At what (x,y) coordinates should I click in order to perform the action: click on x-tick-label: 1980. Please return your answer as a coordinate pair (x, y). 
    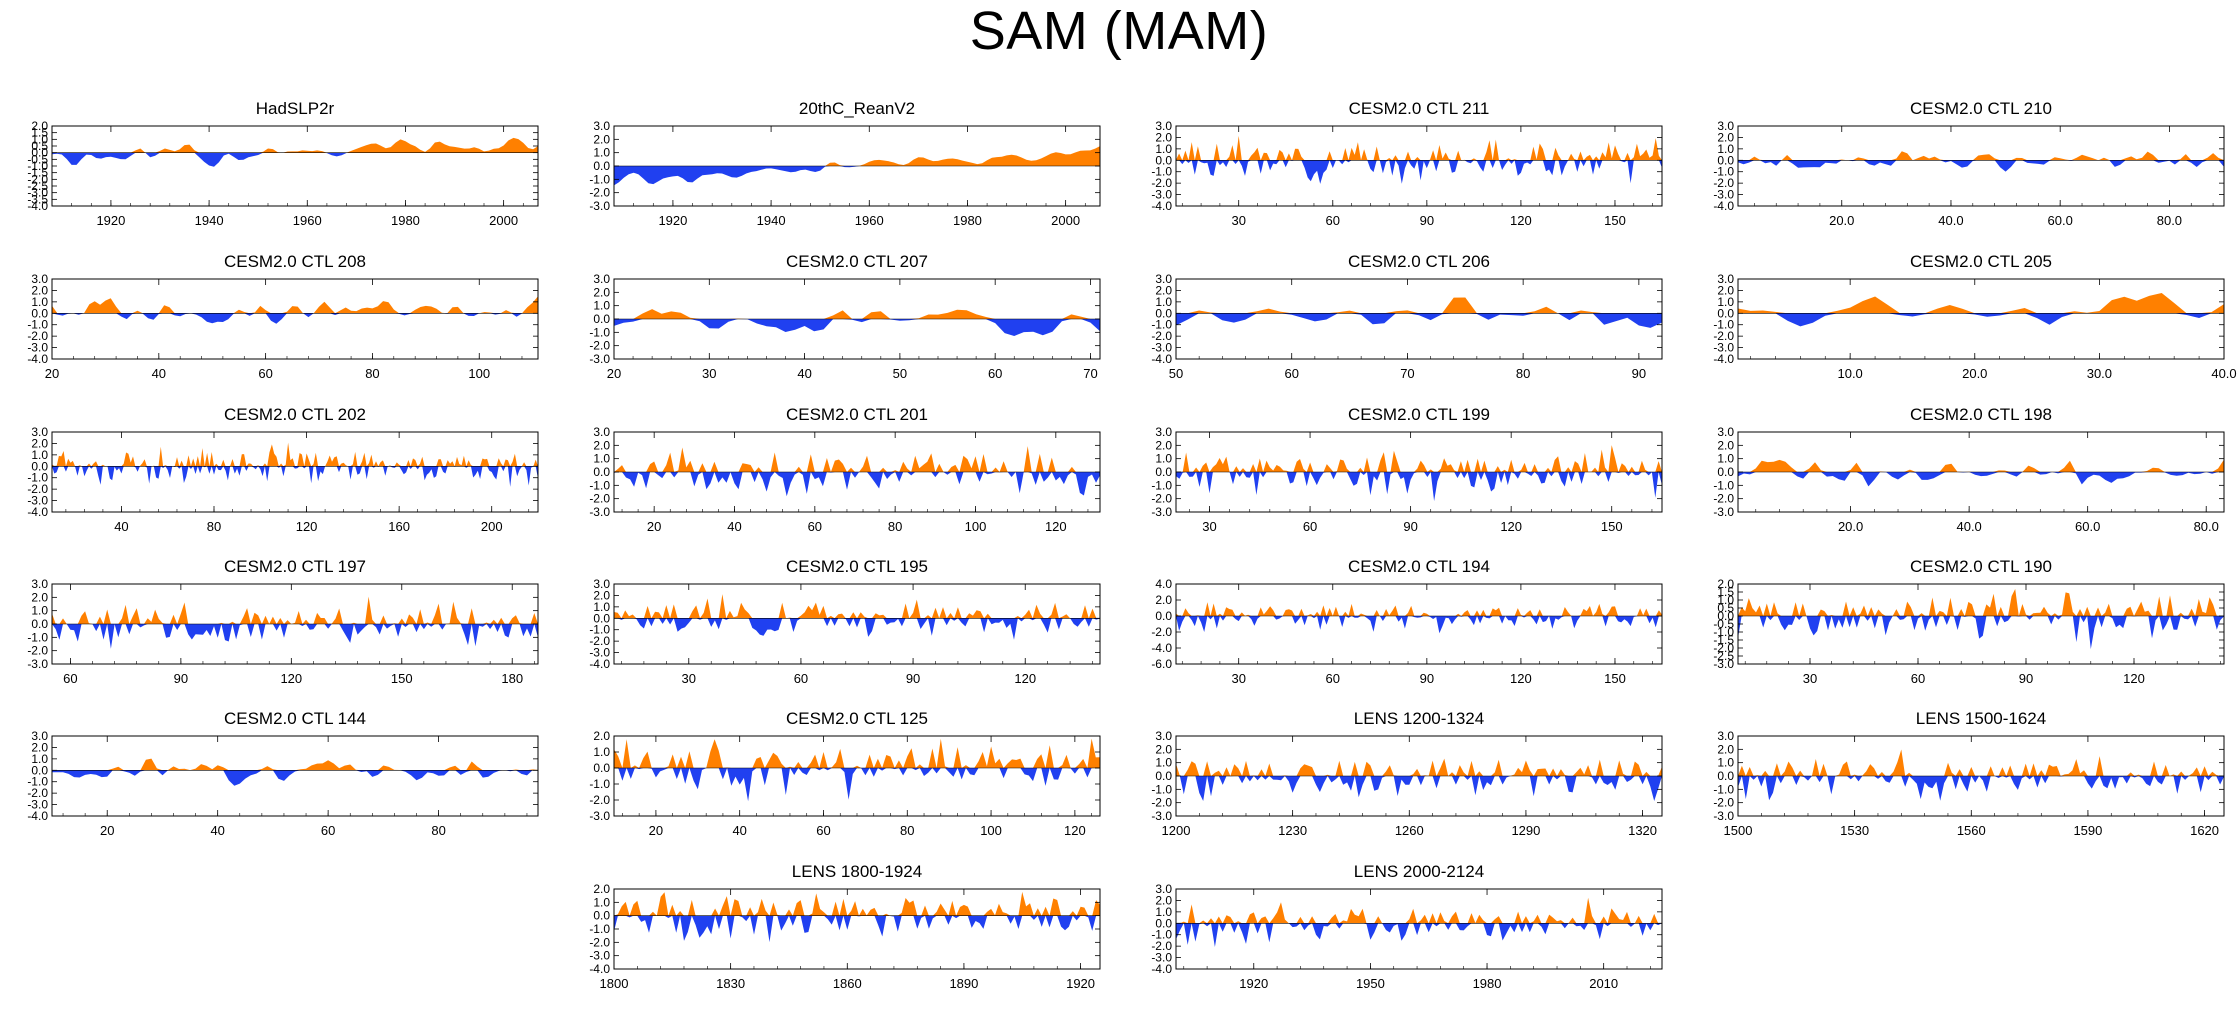
    Looking at the image, I should click on (967, 220).